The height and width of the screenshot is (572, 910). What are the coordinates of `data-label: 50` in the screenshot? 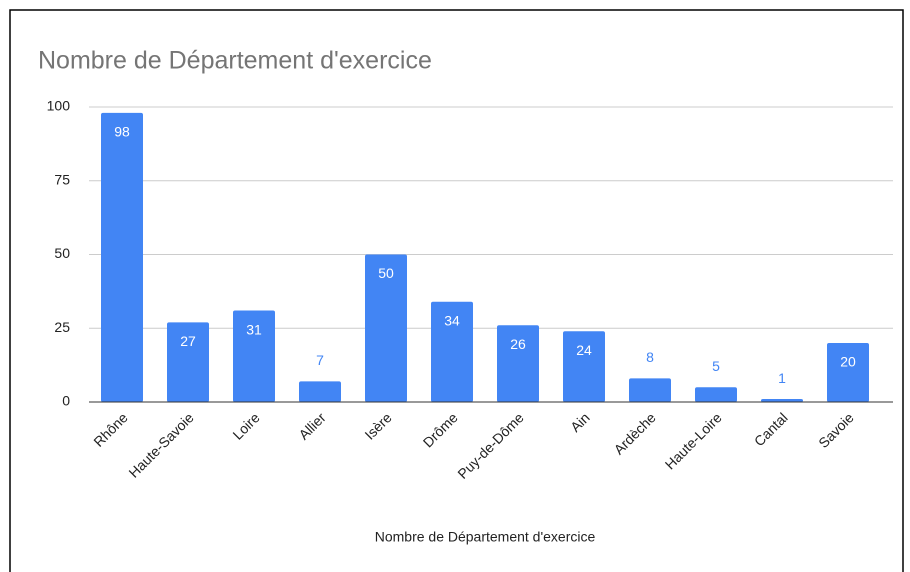 It's located at (386, 273).